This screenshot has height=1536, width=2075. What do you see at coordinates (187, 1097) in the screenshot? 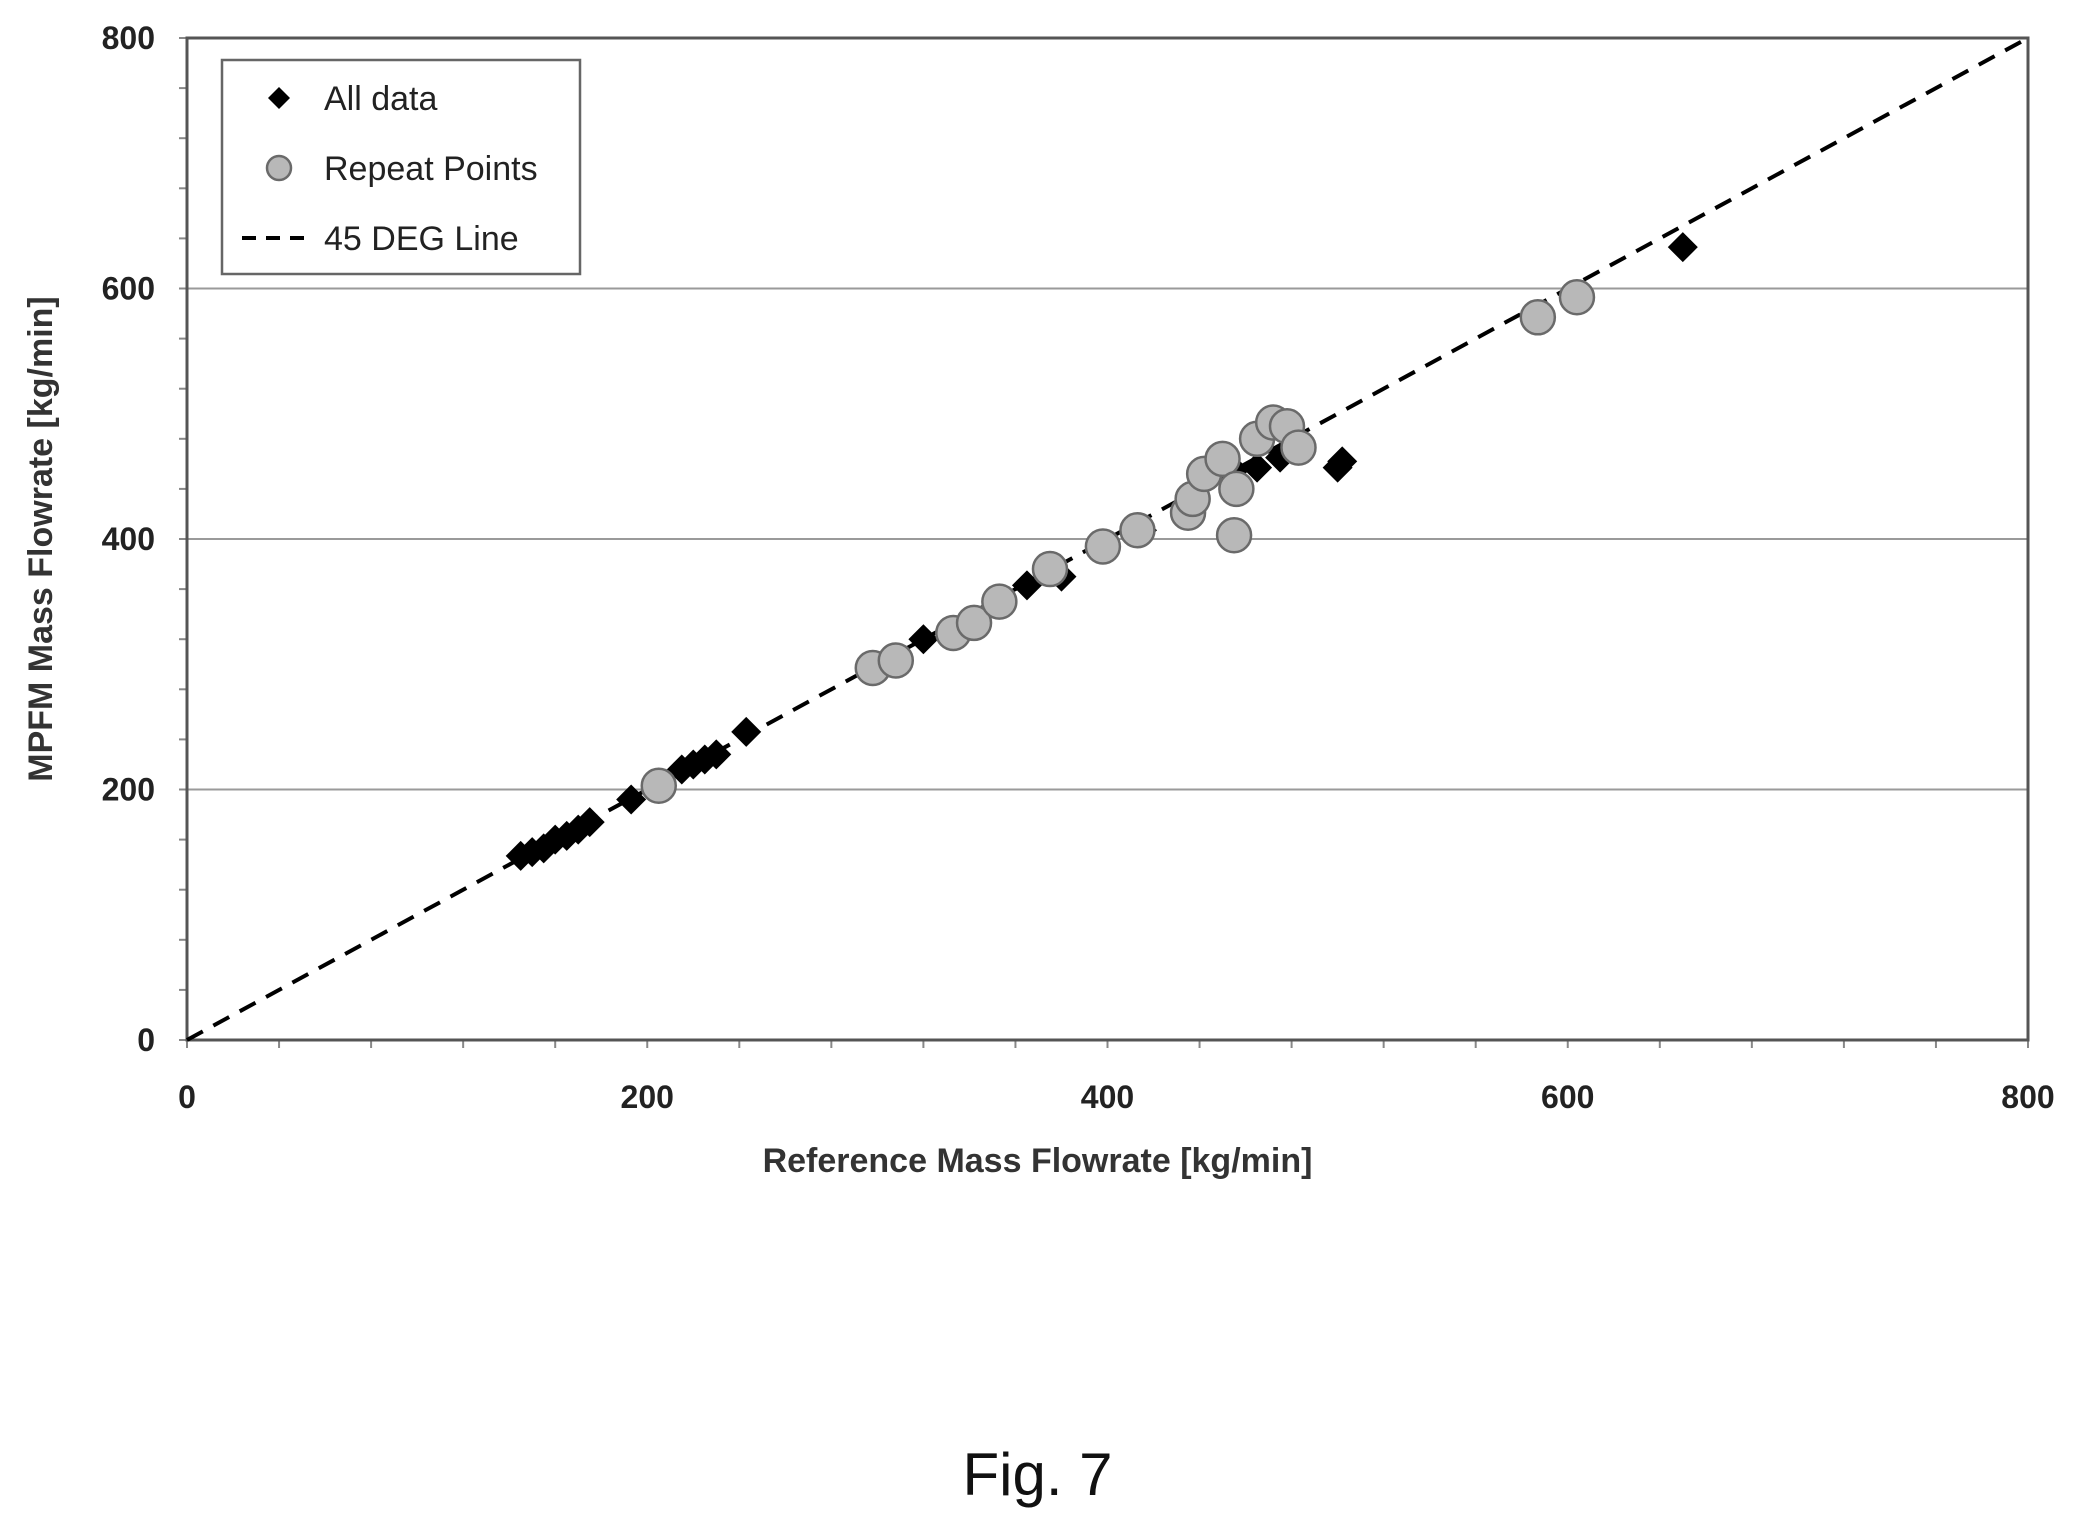
I see `x-tick-label: 0` at bounding box center [187, 1097].